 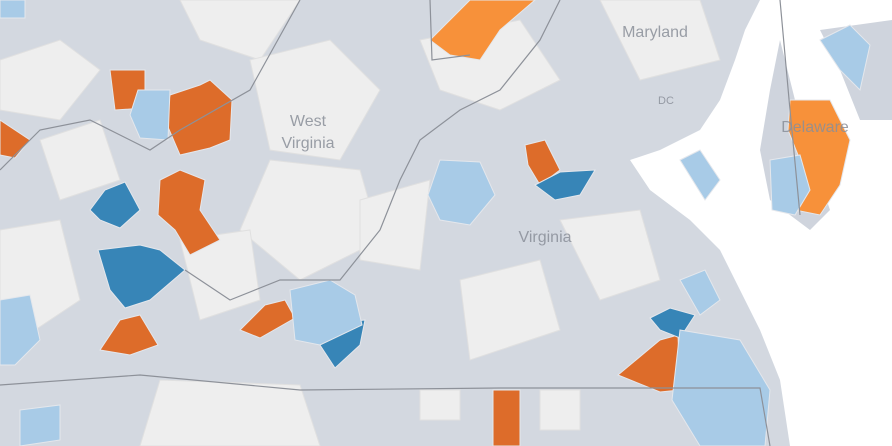 What do you see at coordinates (666, 101) in the screenshot?
I see `city-label: DC` at bounding box center [666, 101].